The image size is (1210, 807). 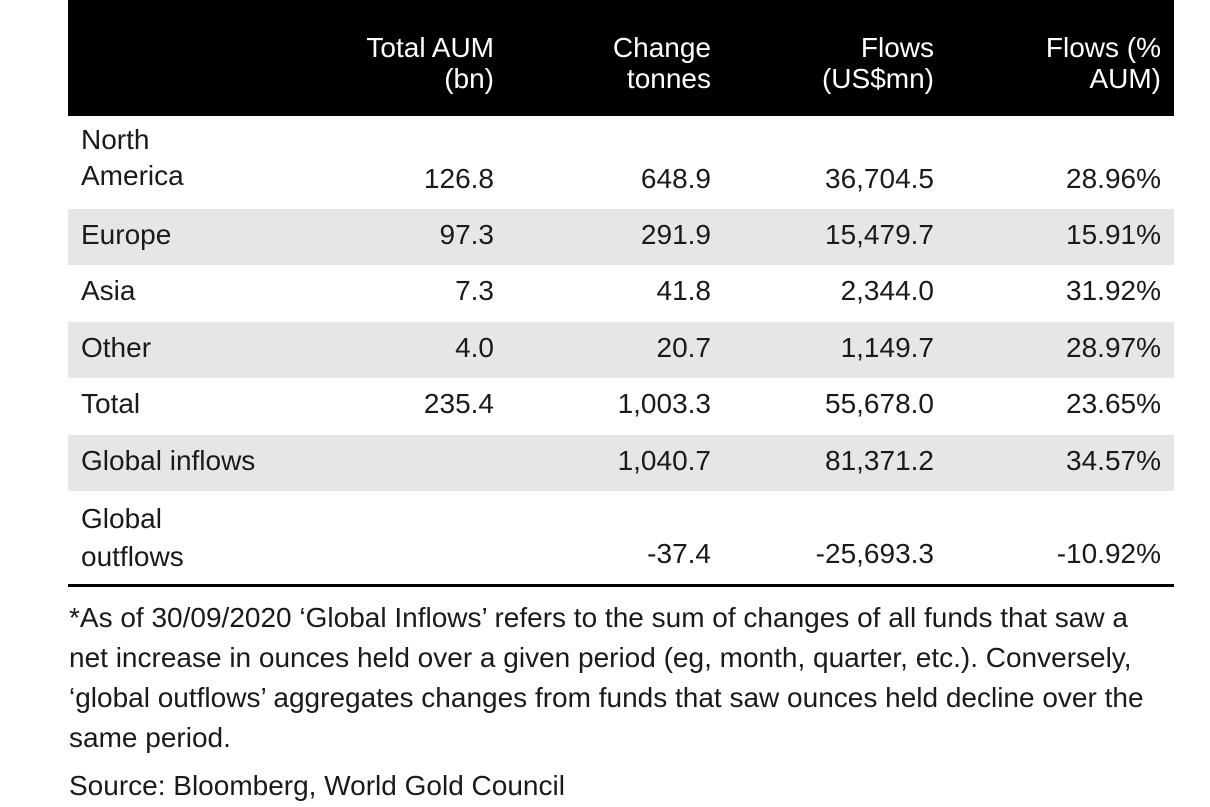 What do you see at coordinates (1113, 403) in the screenshot?
I see `cell-pct: 23.65%` at bounding box center [1113, 403].